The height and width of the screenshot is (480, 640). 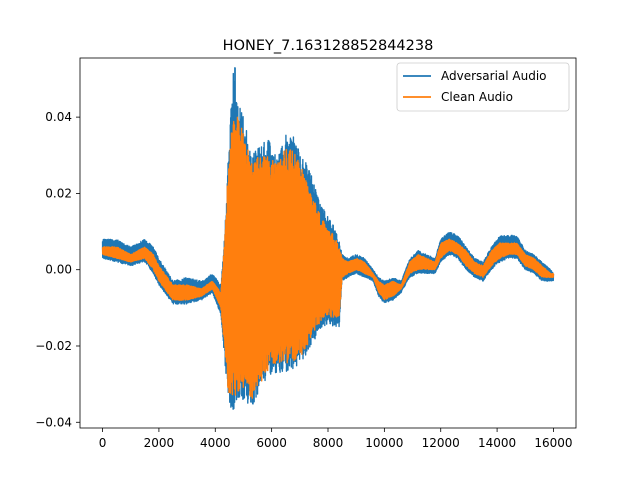 I want to click on x-axis: 0 2000 4000 6000 8000 10000 12000 14000 16000, so click(x=336, y=439).